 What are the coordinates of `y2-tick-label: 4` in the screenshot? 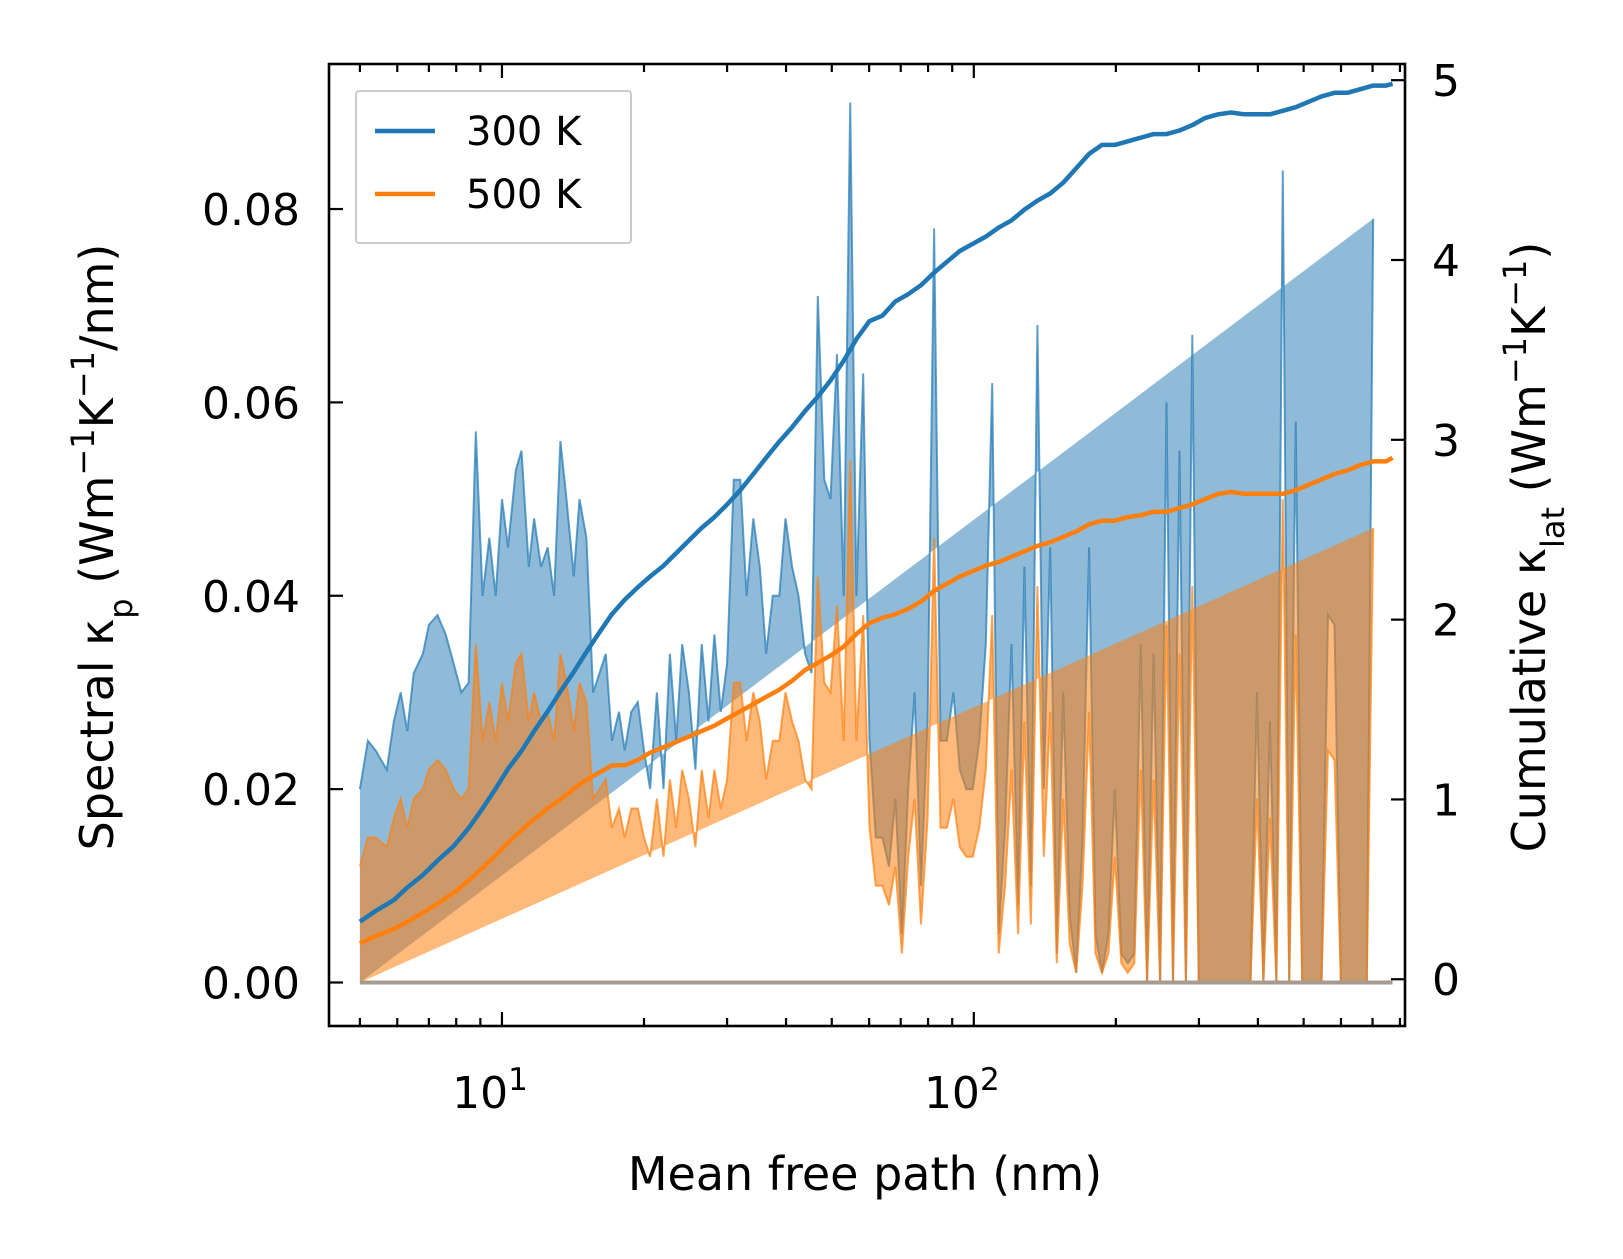 It's located at (1446, 261).